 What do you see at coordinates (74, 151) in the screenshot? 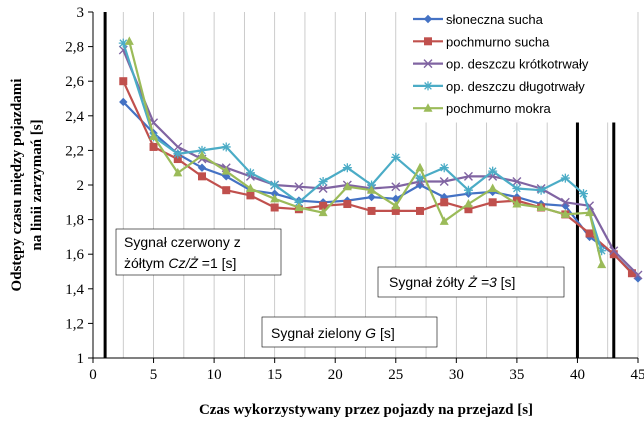
I see `y-tick-label: 2,2` at bounding box center [74, 151].